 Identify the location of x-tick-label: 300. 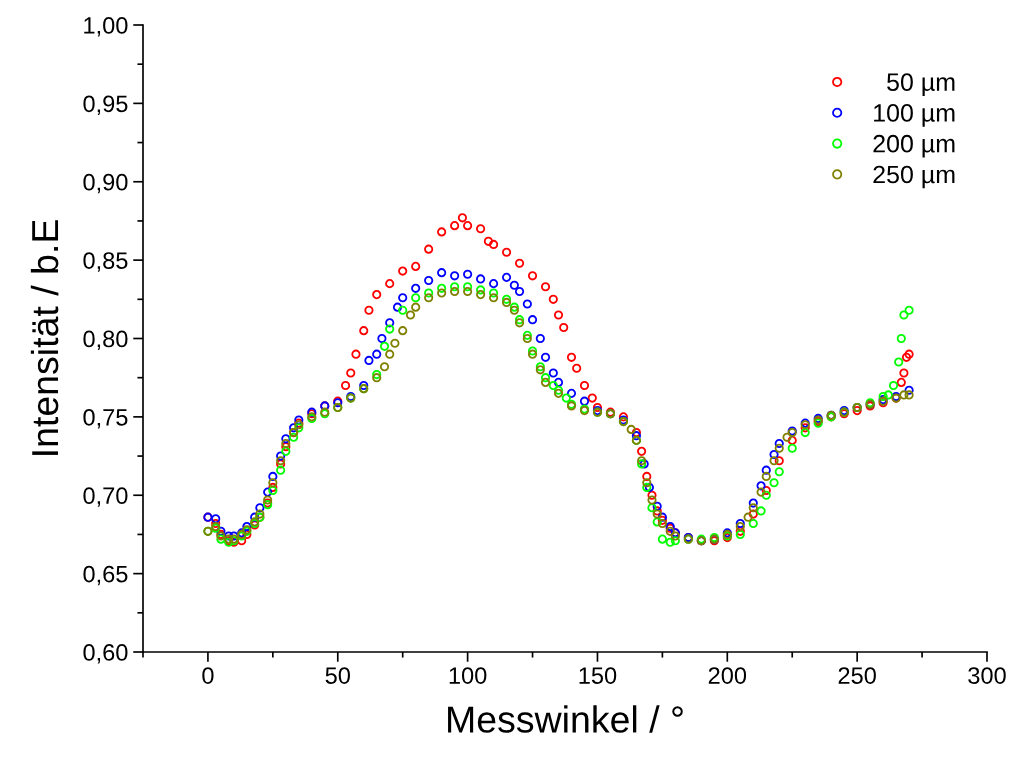
(987, 675).